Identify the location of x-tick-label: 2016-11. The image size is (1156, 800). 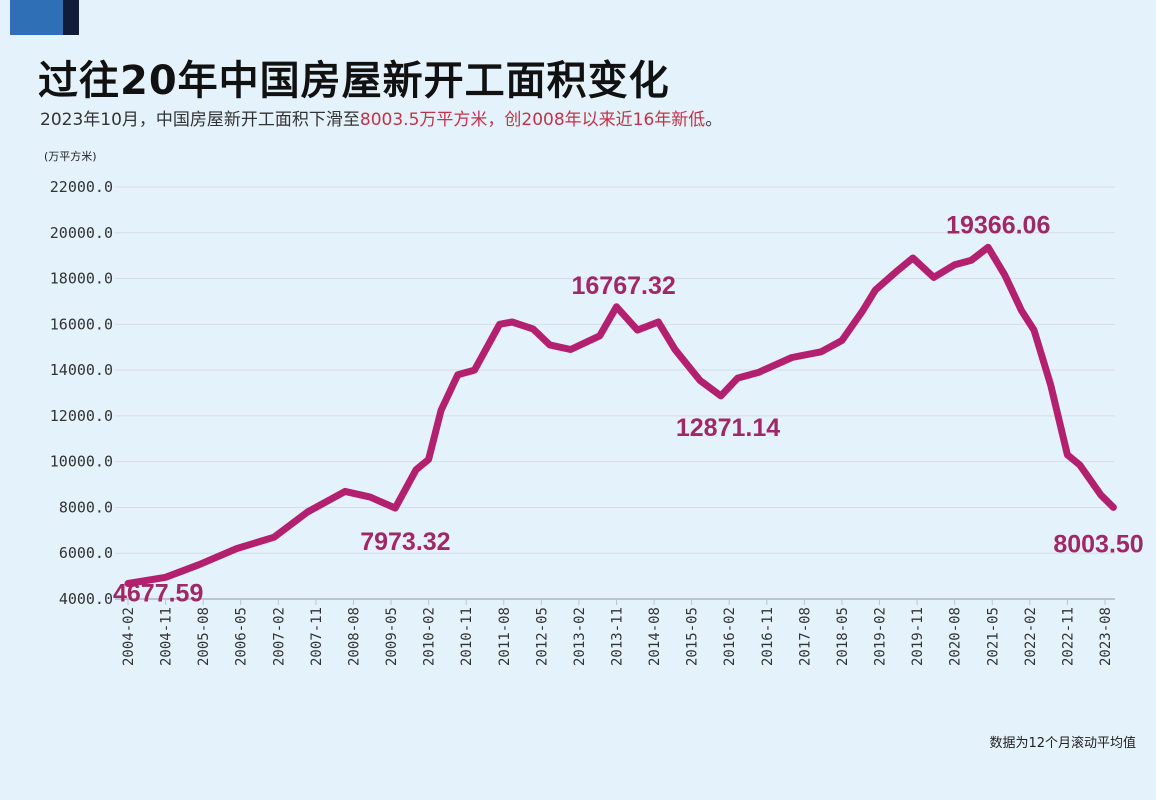
(768, 636).